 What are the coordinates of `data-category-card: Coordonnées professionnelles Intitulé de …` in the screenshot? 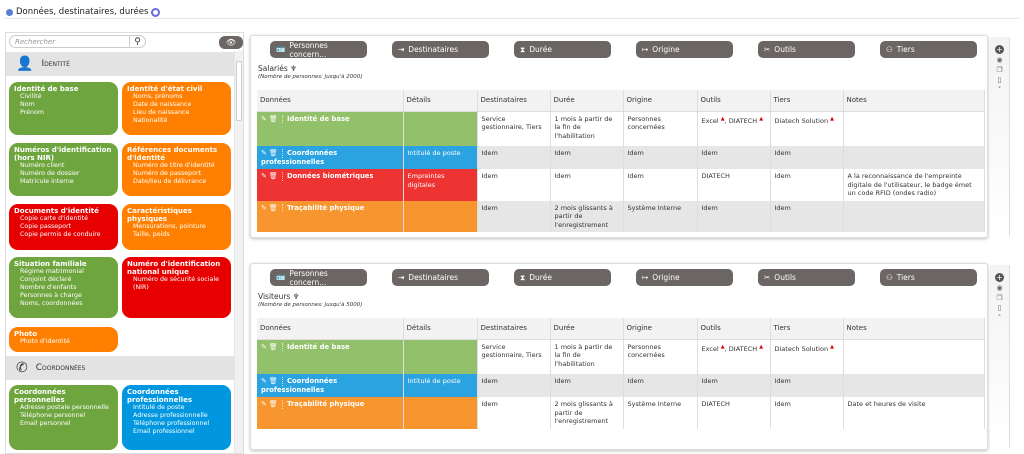 It's located at (176, 417).